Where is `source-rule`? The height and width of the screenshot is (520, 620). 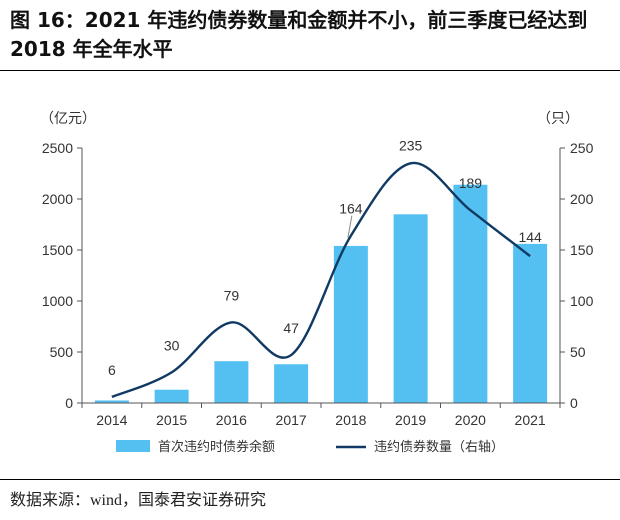
source-rule is located at coordinates (310, 479).